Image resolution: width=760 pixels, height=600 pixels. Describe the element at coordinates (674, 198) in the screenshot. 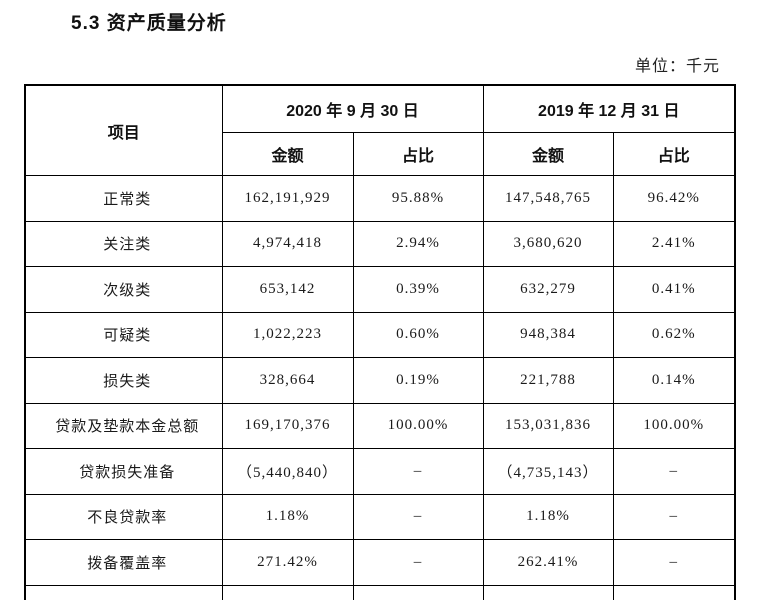

I see `cell-ratio-2019: 96.42%` at that location.